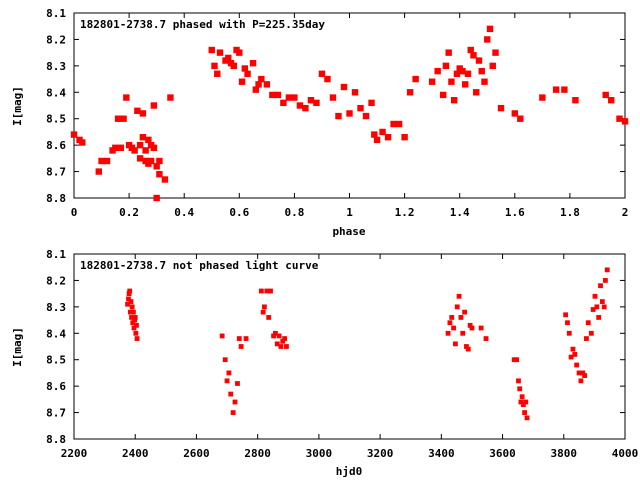  I want to click on x-tick-label: 1.2, so click(405, 212).